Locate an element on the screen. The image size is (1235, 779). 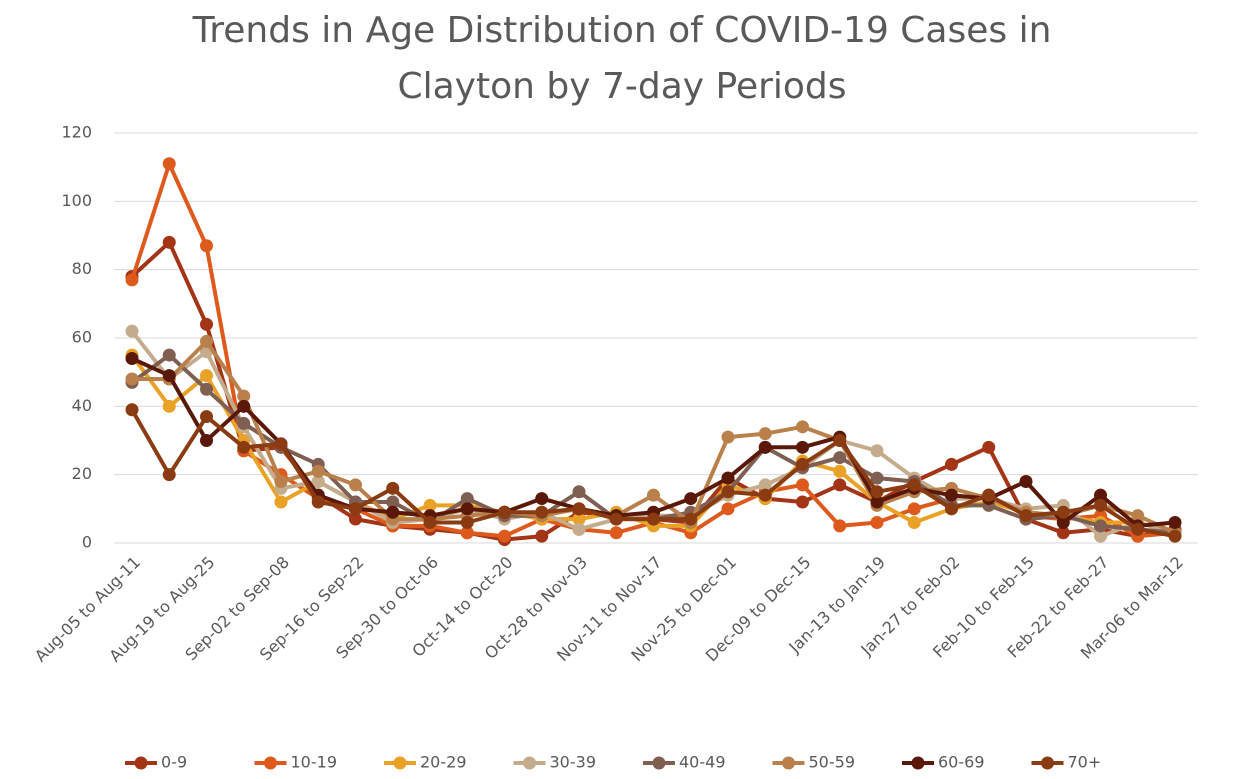
legend-label: 20-29 is located at coordinates (443, 762).